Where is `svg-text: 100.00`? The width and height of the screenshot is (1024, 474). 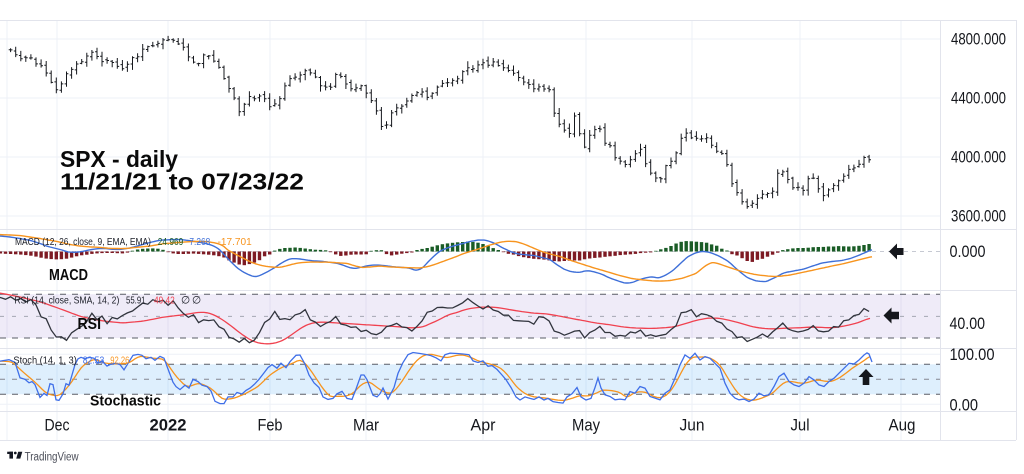
svg-text: 100.00 is located at coordinates (972, 355).